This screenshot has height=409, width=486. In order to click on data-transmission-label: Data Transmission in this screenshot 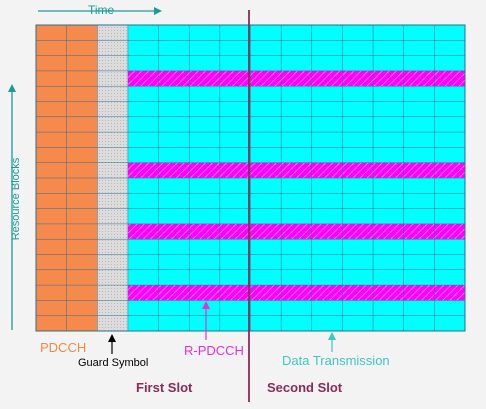, I will do `click(336, 360)`.